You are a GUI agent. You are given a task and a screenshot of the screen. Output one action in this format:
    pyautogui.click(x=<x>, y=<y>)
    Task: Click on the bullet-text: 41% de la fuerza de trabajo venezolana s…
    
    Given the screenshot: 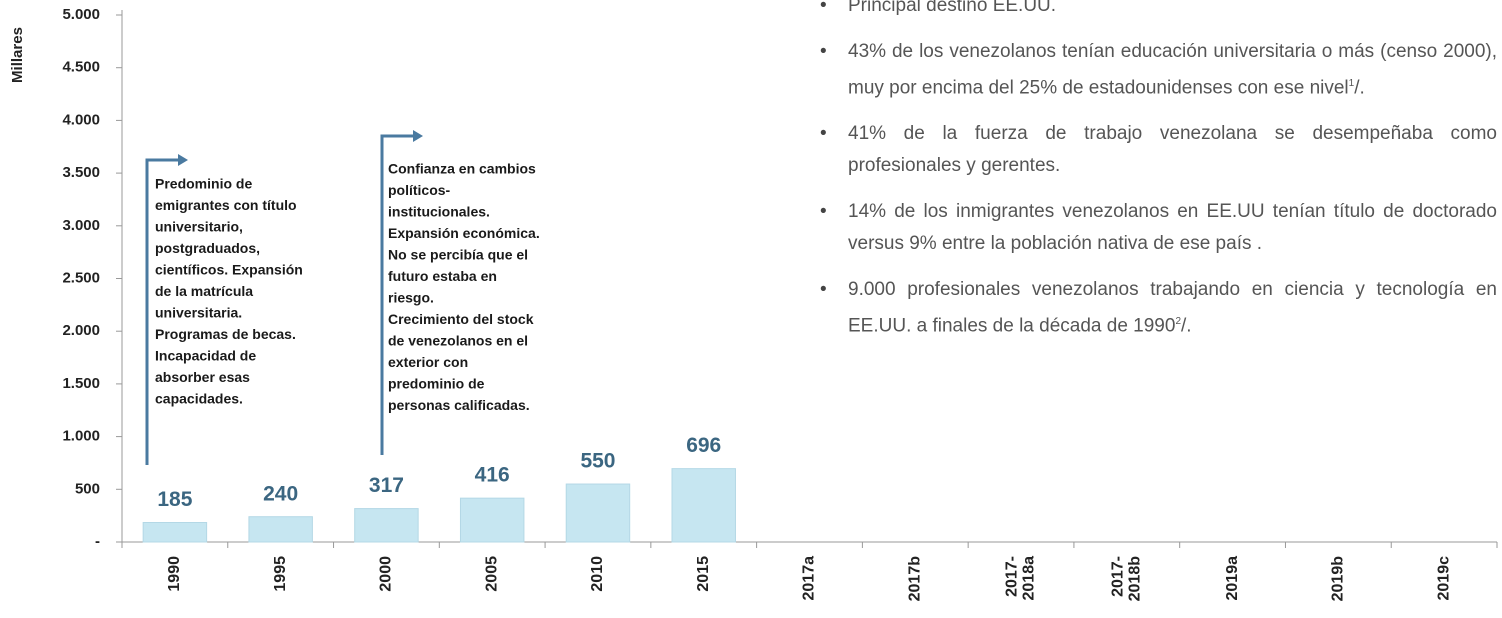 What is the action you would take?
    pyautogui.click(x=1172, y=150)
    